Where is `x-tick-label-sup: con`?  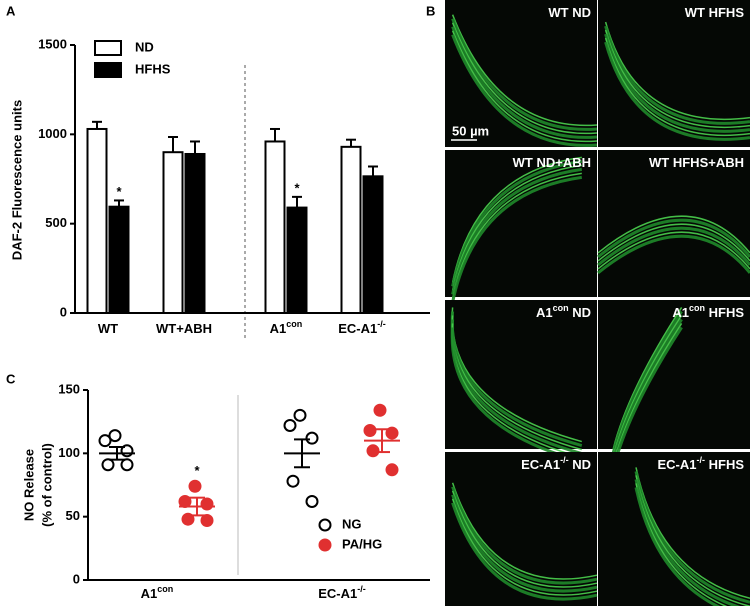
x-tick-label-sup: con is located at coordinates (165, 589).